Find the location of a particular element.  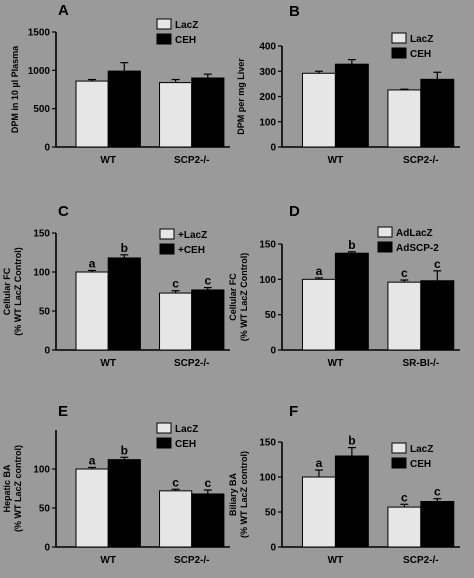

panel-a-legend-label-1: CEH is located at coordinates (185, 40).